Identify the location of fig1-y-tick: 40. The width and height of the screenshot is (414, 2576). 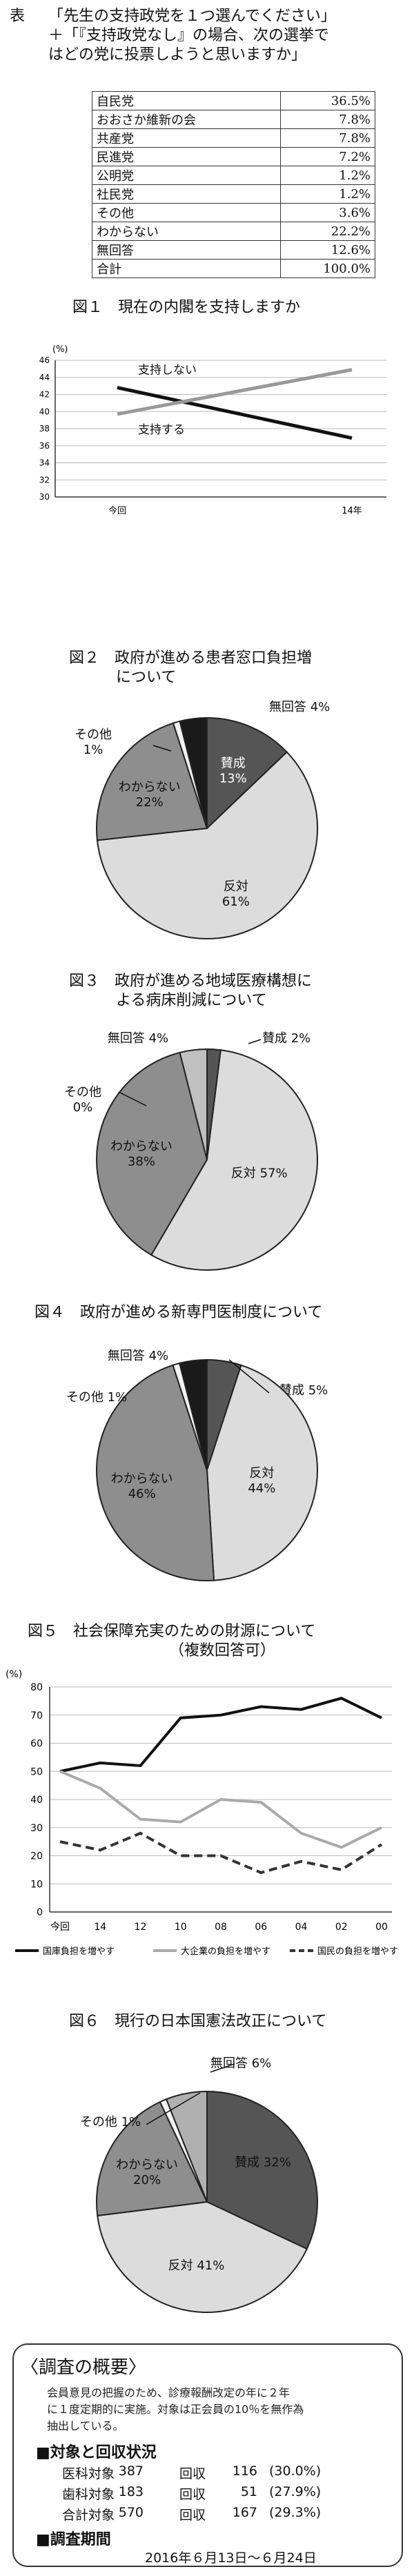
(44, 412).